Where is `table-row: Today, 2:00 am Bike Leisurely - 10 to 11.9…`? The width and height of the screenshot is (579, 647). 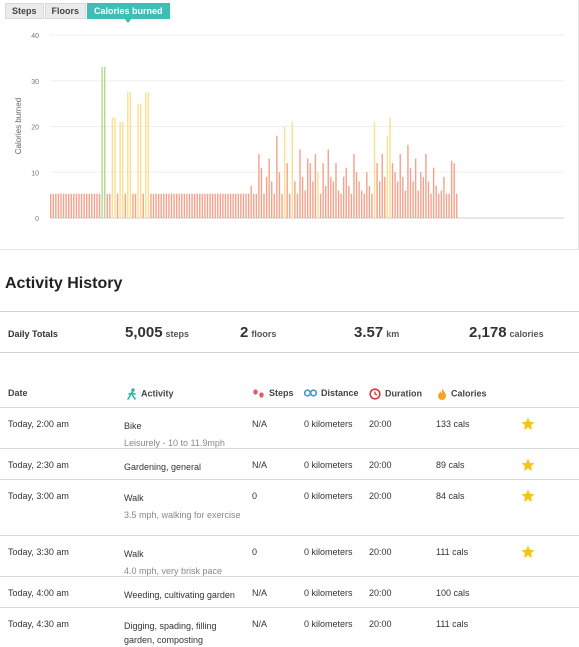 table-row: Today, 2:00 am Bike Leisurely - 10 to 11.9… is located at coordinates (289, 427).